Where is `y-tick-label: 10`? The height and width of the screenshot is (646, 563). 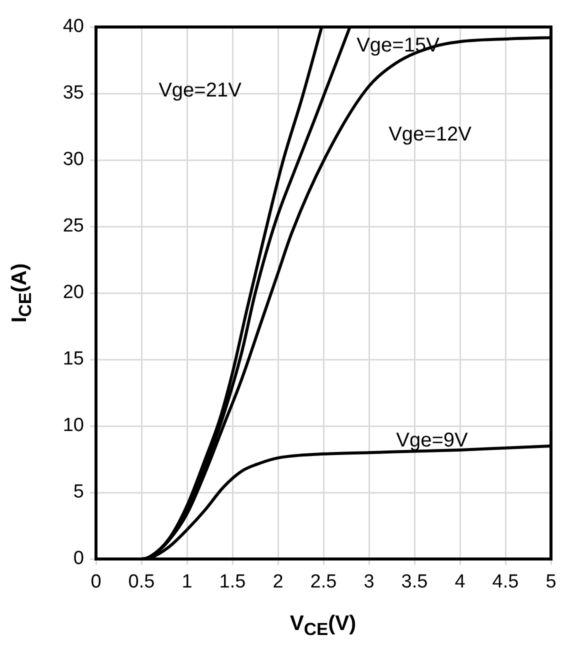 y-tick-label: 10 is located at coordinates (73, 425).